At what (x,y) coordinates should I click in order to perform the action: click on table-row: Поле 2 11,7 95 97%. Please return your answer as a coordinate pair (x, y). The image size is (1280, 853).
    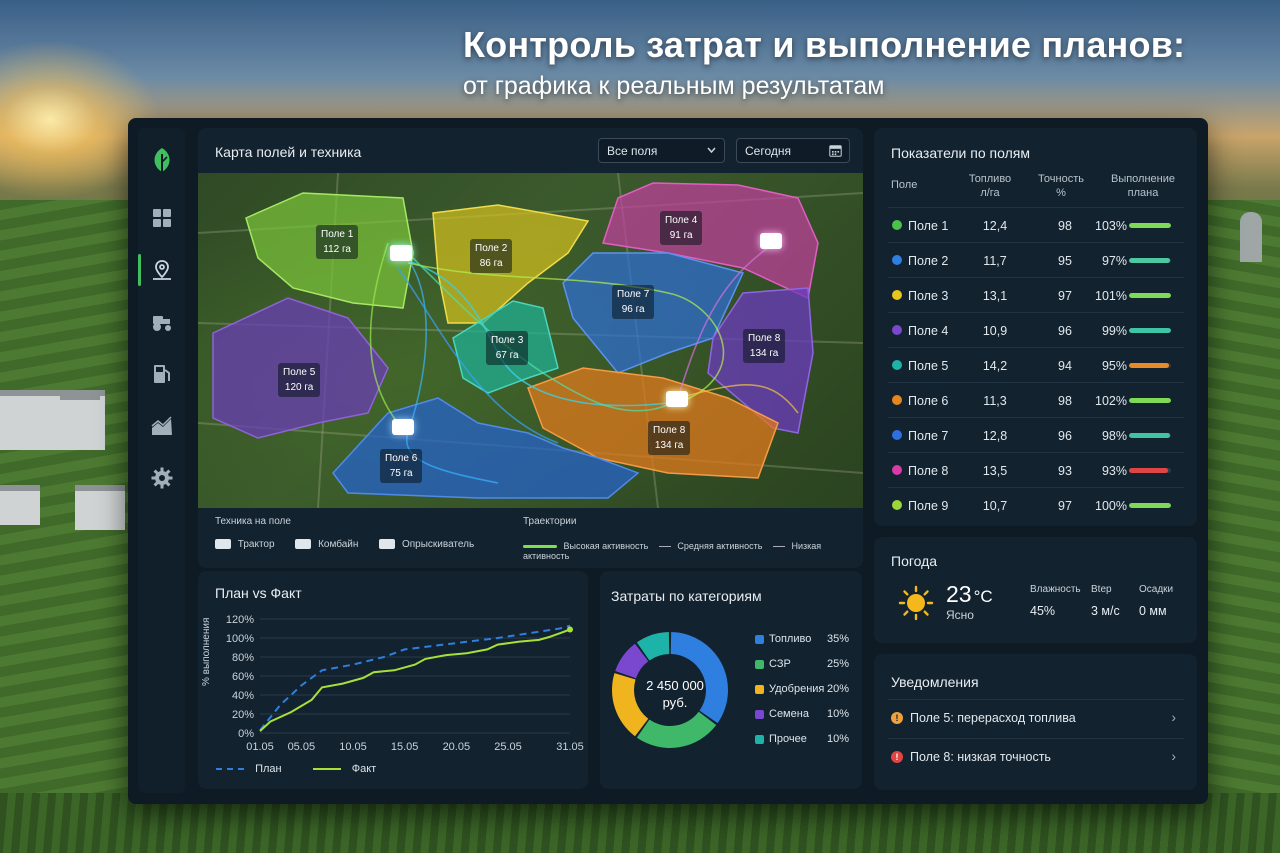
    Looking at the image, I should click on (1036, 259).